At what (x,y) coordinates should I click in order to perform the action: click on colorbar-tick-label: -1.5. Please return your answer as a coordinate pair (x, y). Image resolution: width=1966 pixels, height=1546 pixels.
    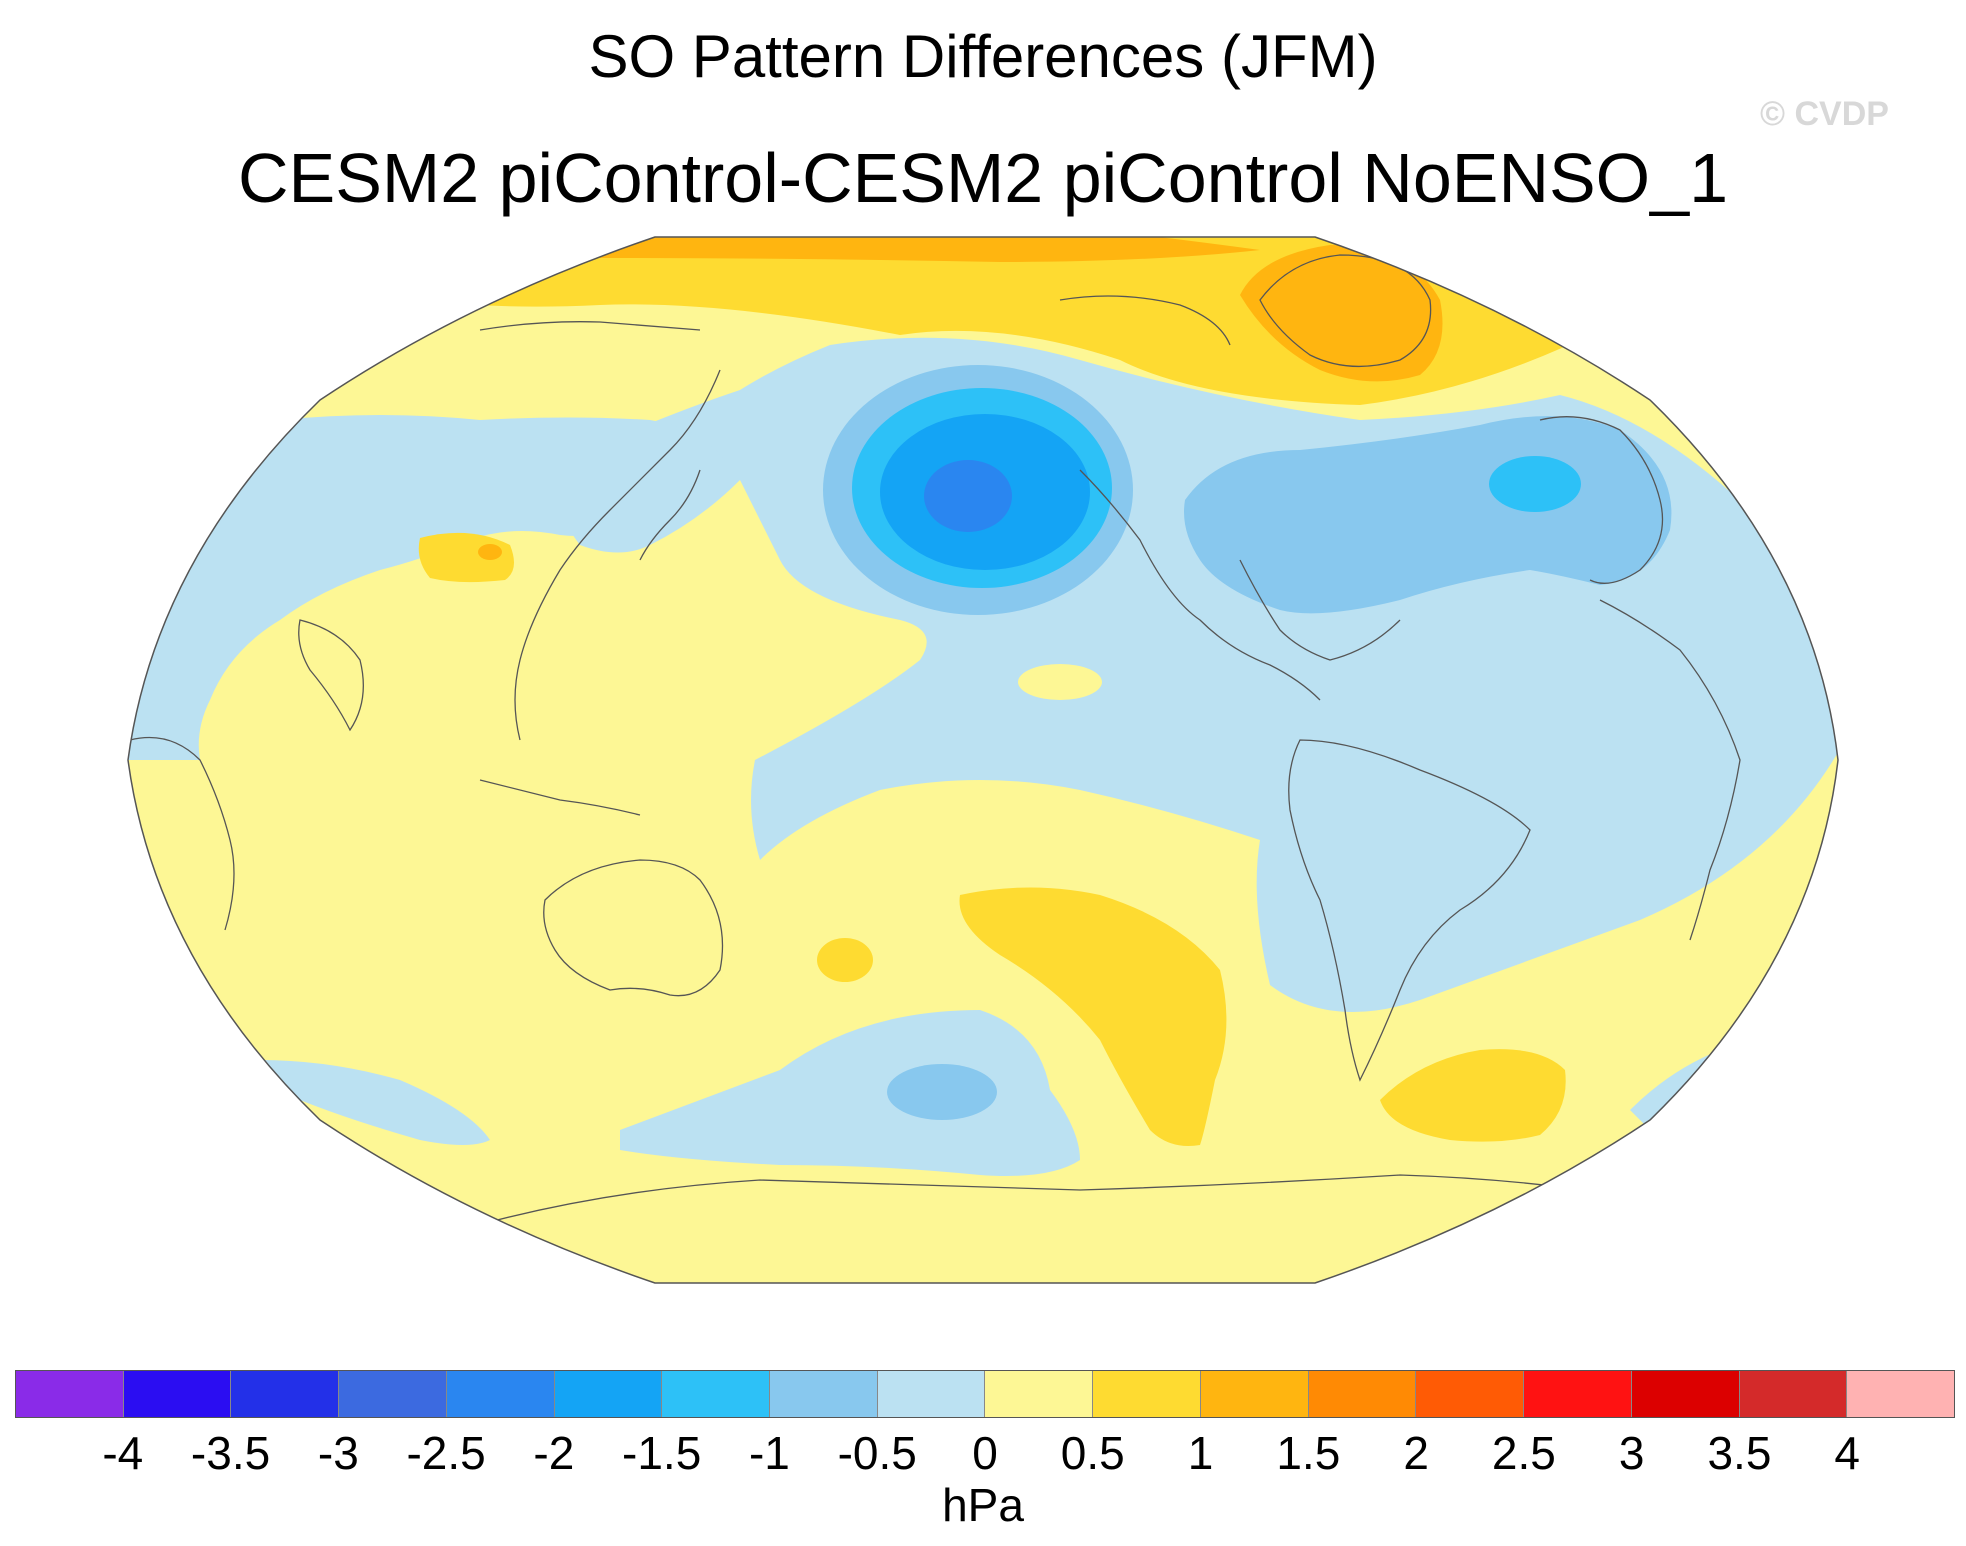
    Looking at the image, I should click on (662, 1453).